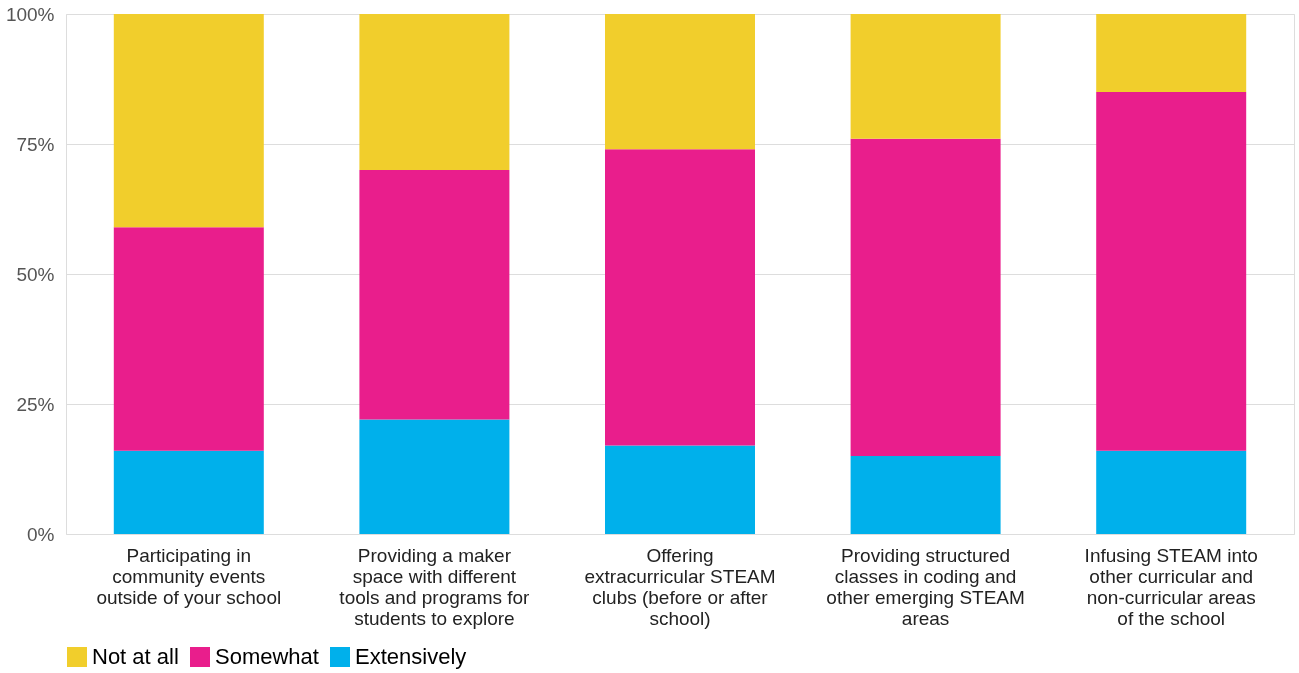  What do you see at coordinates (925, 586) in the screenshot?
I see `x-tick-label: Providing structured classes in coding and other emerging STEAM areas` at bounding box center [925, 586].